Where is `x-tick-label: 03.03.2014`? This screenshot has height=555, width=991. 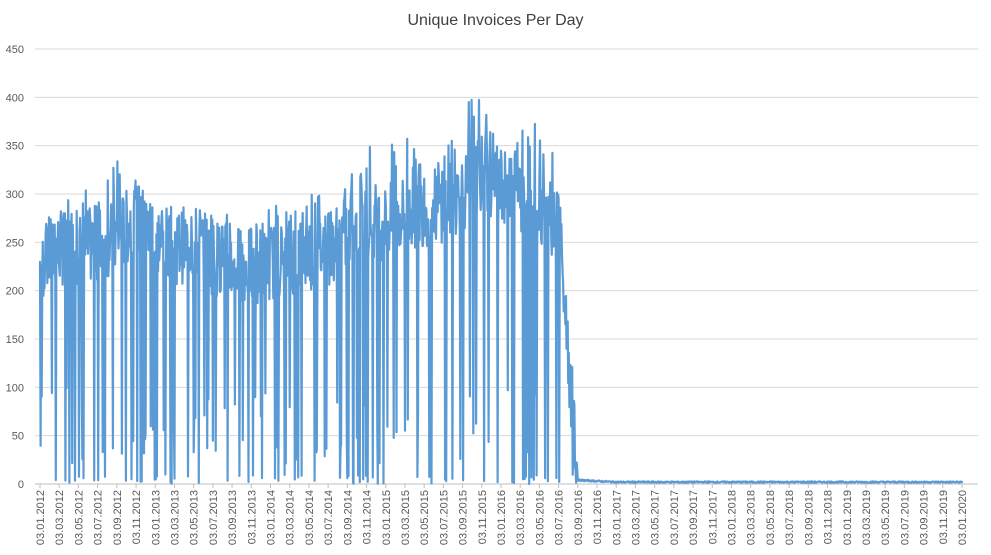
x-tick-label: 03.03.2014 is located at coordinates (291, 517).